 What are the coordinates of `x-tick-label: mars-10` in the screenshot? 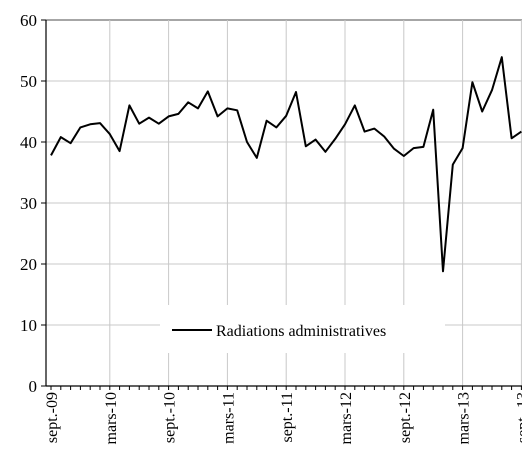 It's located at (111, 418).